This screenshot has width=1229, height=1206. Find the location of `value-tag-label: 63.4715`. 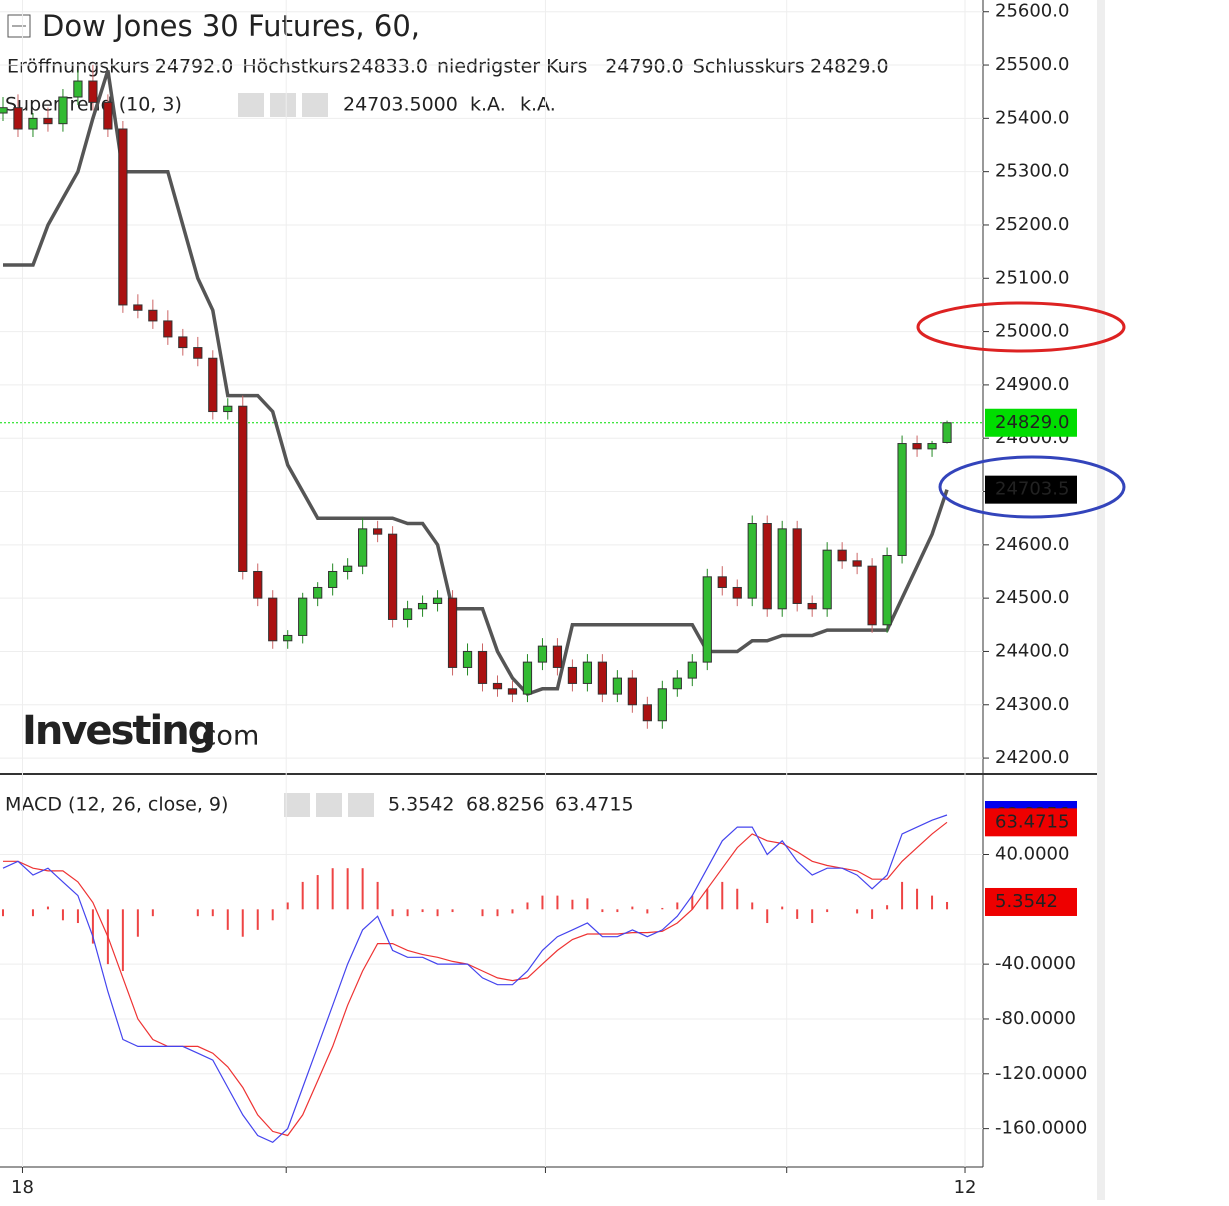

value-tag-label: 63.4715 is located at coordinates (1032, 821).